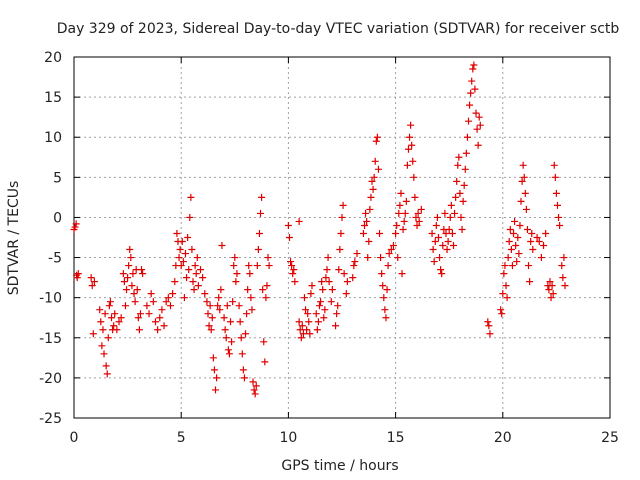 This screenshot has height=480, width=640. Describe the element at coordinates (53, 58) in the screenshot. I see `y-tick-label: 20` at that location.